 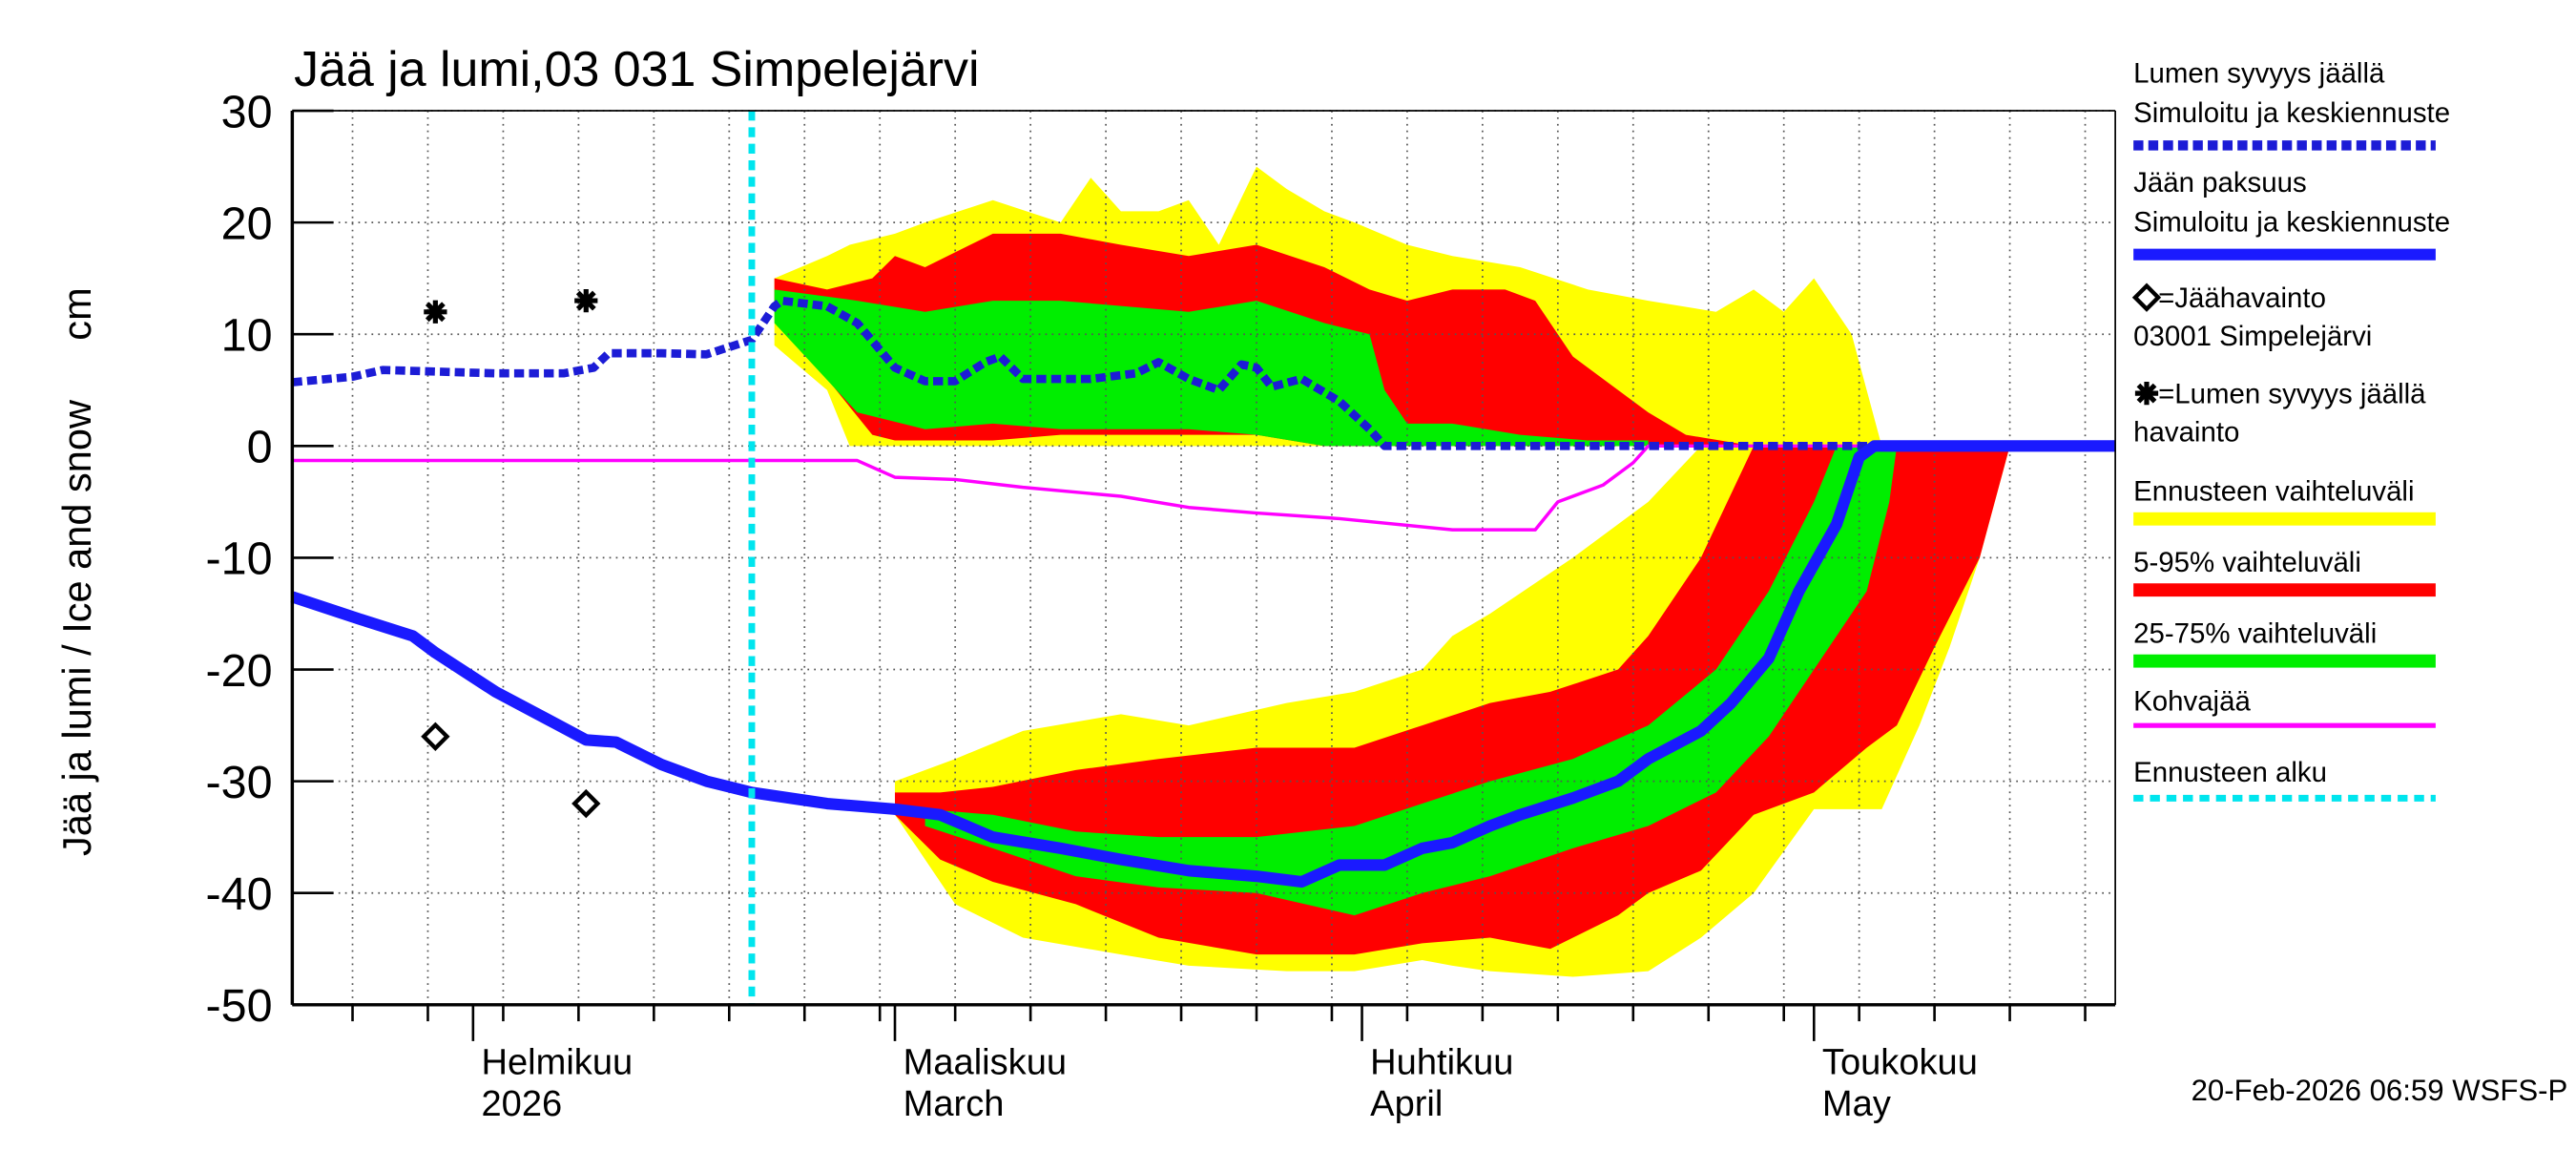 What do you see at coordinates (2380, 1090) in the screenshot?
I see `footer: 20-Feb-2026 06:59 WSFS-P` at bounding box center [2380, 1090].